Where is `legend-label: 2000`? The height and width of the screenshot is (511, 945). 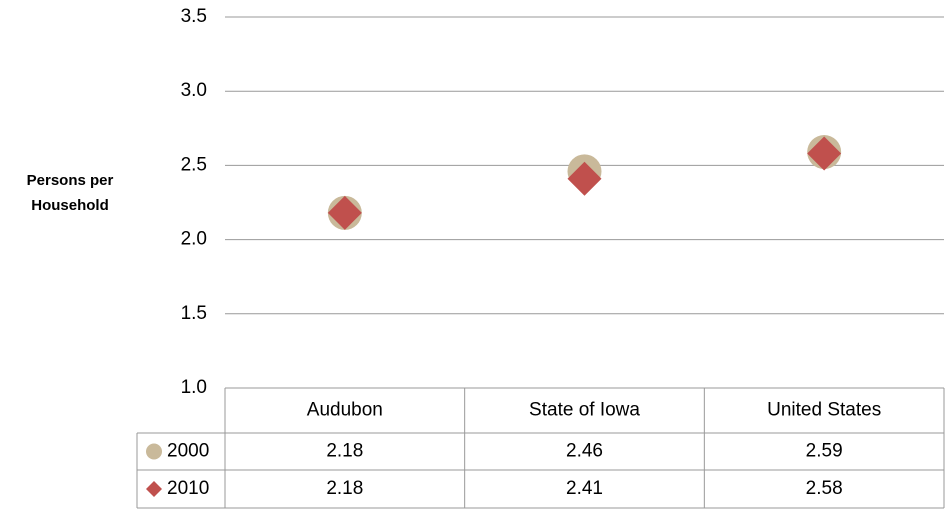
legend-label: 2000 is located at coordinates (188, 451).